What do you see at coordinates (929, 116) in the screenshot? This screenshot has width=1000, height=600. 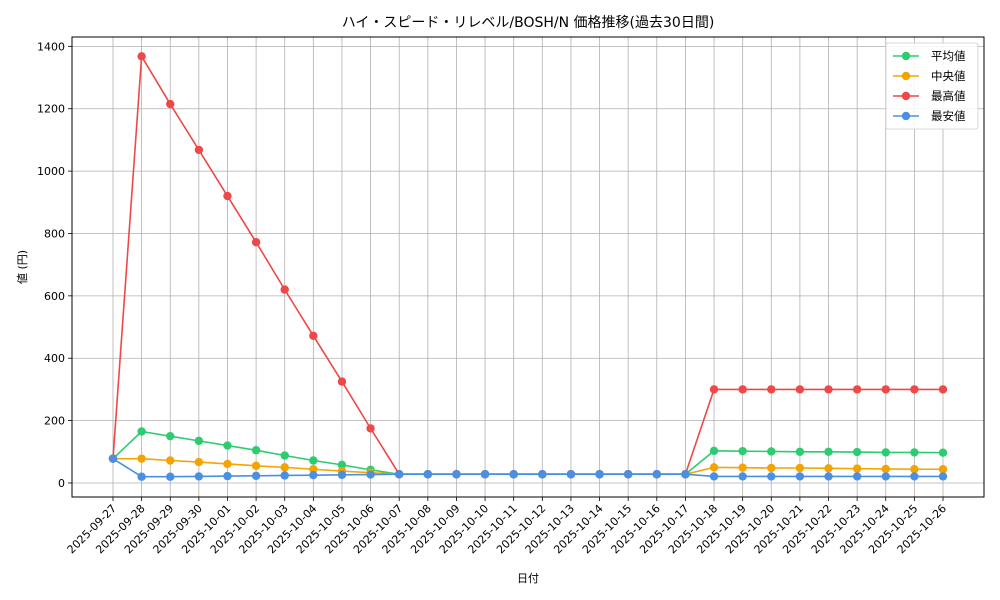 I see `legend-item: 最安値` at bounding box center [929, 116].